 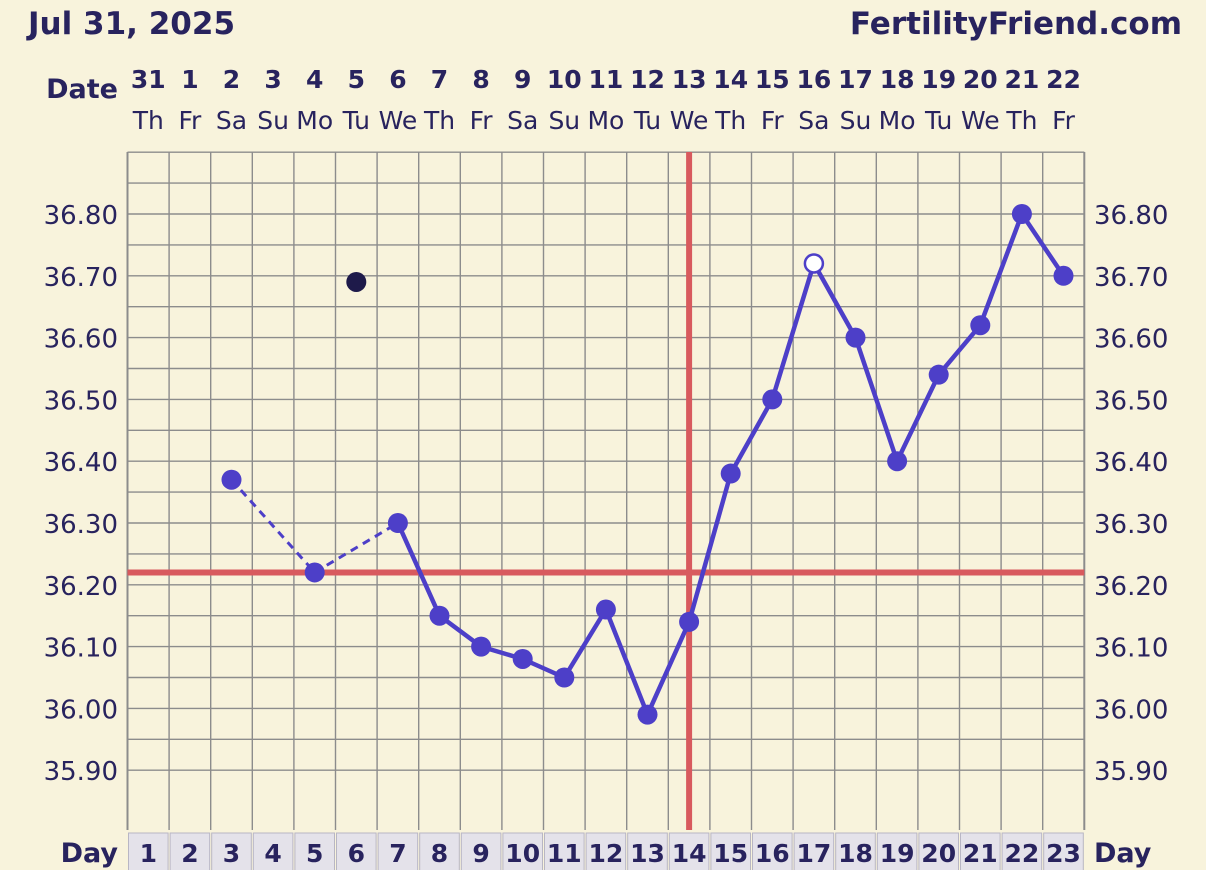 I want to click on day-label: 8, so click(x=439, y=853).